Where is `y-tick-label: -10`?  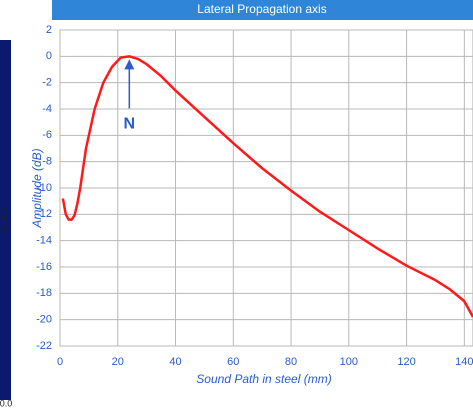
y-tick-label: -10 is located at coordinates (44, 188).